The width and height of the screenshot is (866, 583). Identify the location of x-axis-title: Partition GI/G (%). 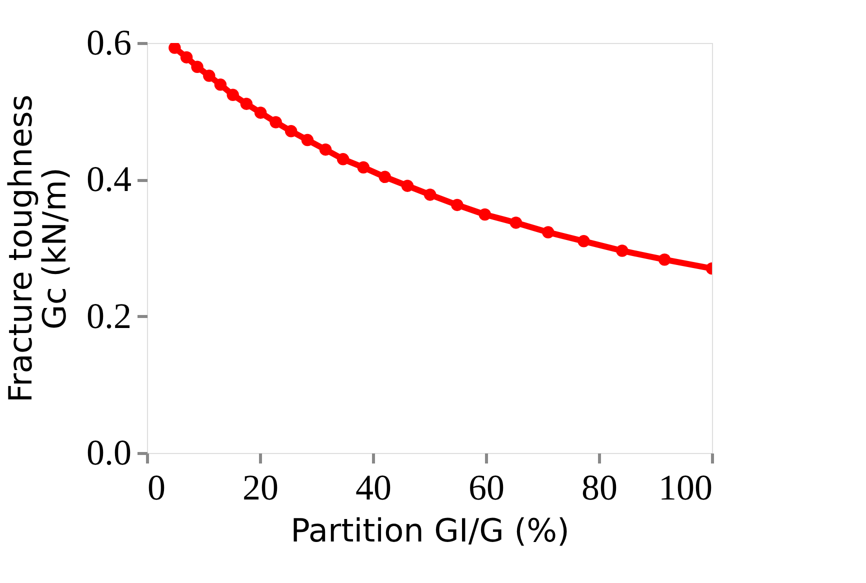
(430, 531).